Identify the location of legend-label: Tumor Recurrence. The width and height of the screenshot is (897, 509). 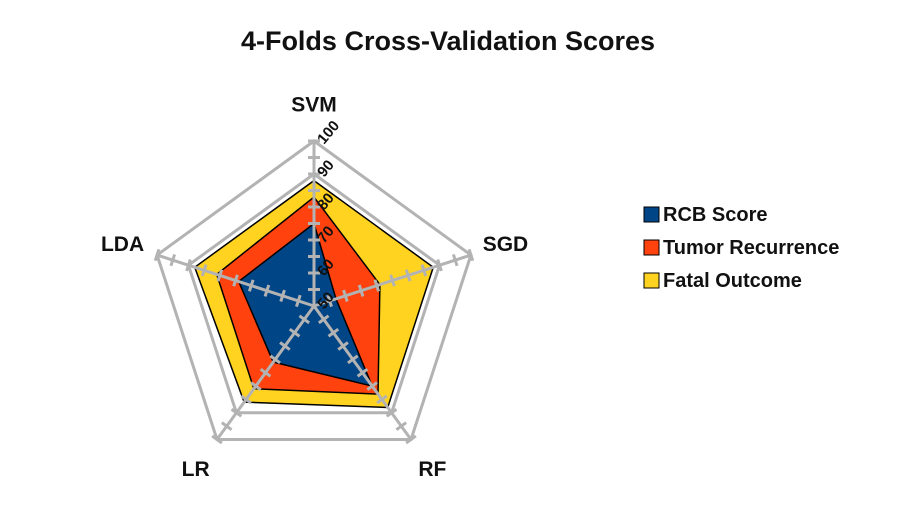
(751, 248).